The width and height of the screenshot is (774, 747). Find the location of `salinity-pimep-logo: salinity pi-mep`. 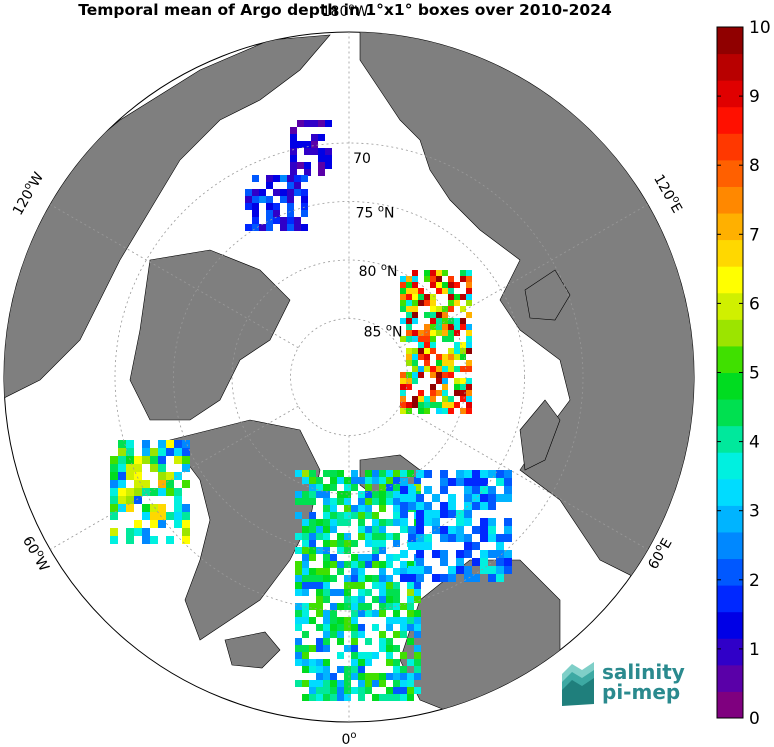

salinity-pimep-logo: salinity pi-mep is located at coordinates (630, 683).